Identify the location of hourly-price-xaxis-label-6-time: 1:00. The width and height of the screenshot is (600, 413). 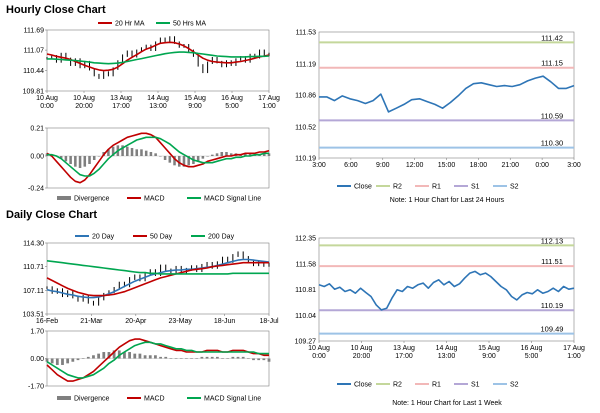
(269, 106).